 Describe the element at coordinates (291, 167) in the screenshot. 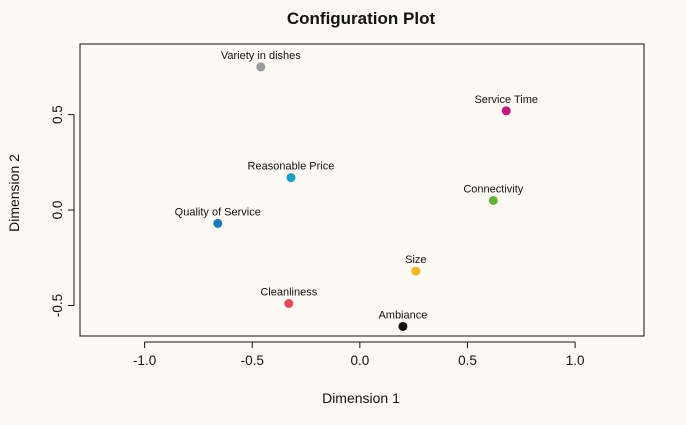

I see `point-label: Reasonable Price` at that location.